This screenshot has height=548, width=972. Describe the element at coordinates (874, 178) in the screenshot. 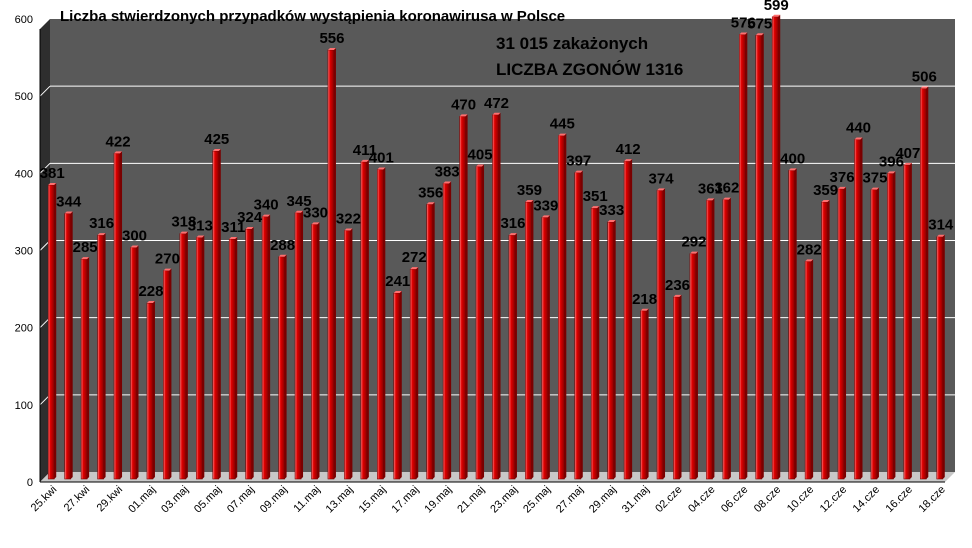

I see `data-label: 375` at that location.